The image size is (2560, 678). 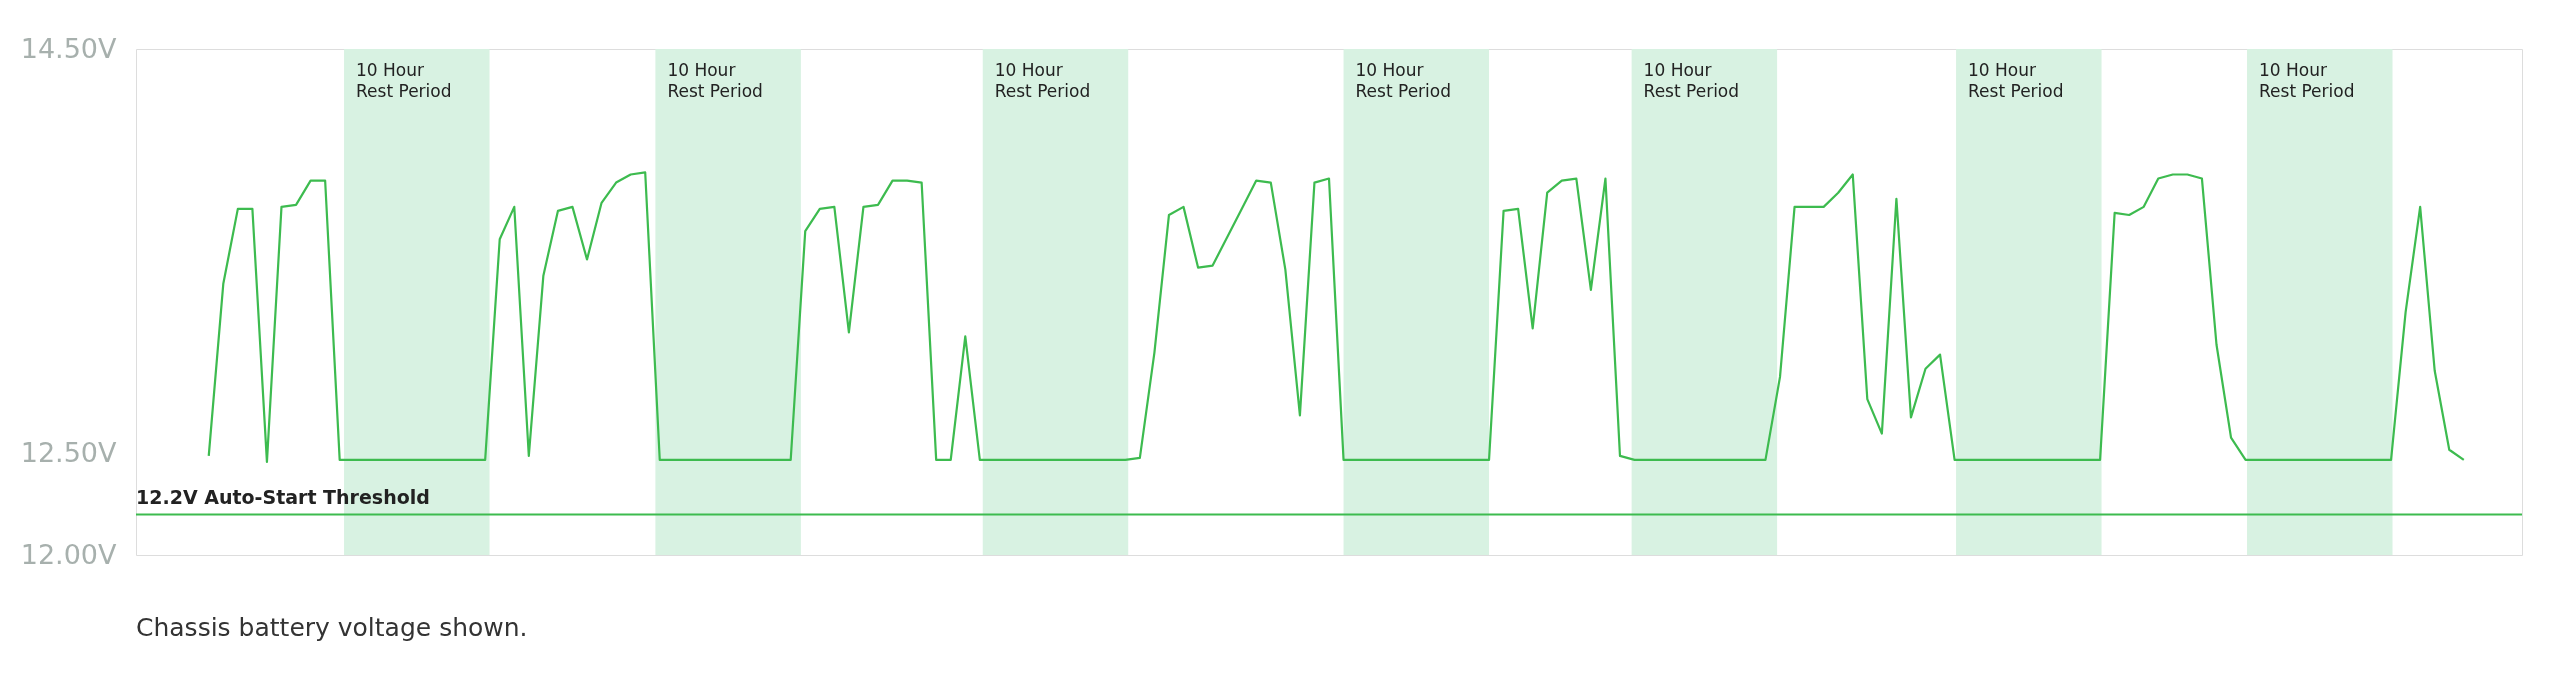 I want to click on ref-line-label: 12.2V Auto-Start Threshold, so click(x=283, y=496).